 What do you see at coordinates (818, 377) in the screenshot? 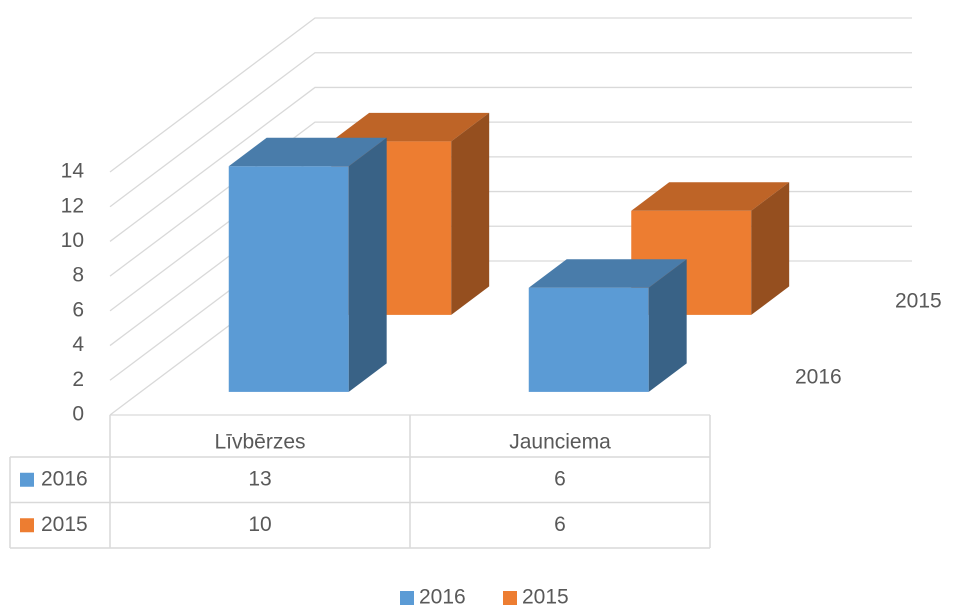
I see `depth-label: 2016` at bounding box center [818, 377].